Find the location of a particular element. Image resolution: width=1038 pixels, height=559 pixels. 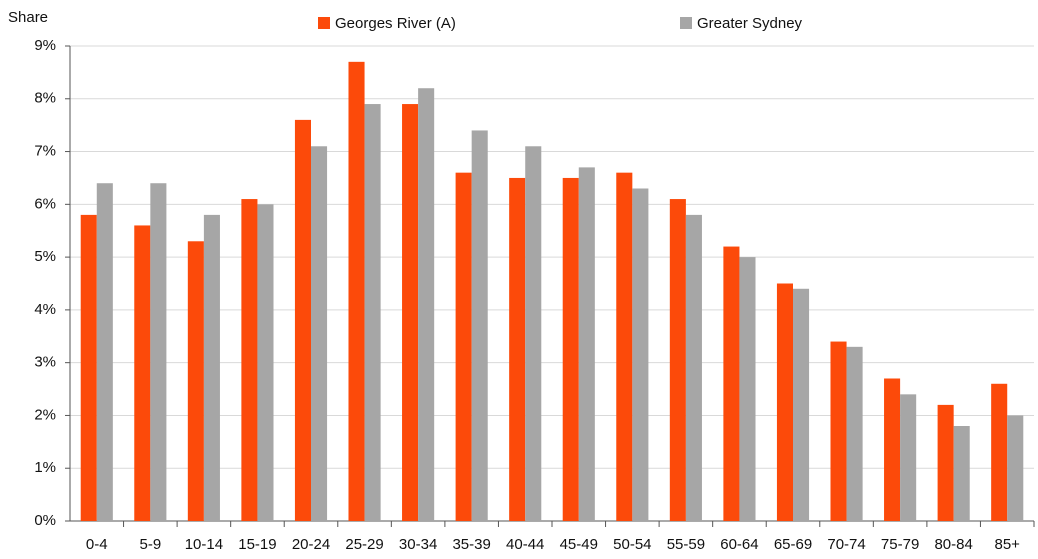

x-tick-label: 0-4 is located at coordinates (97, 544).